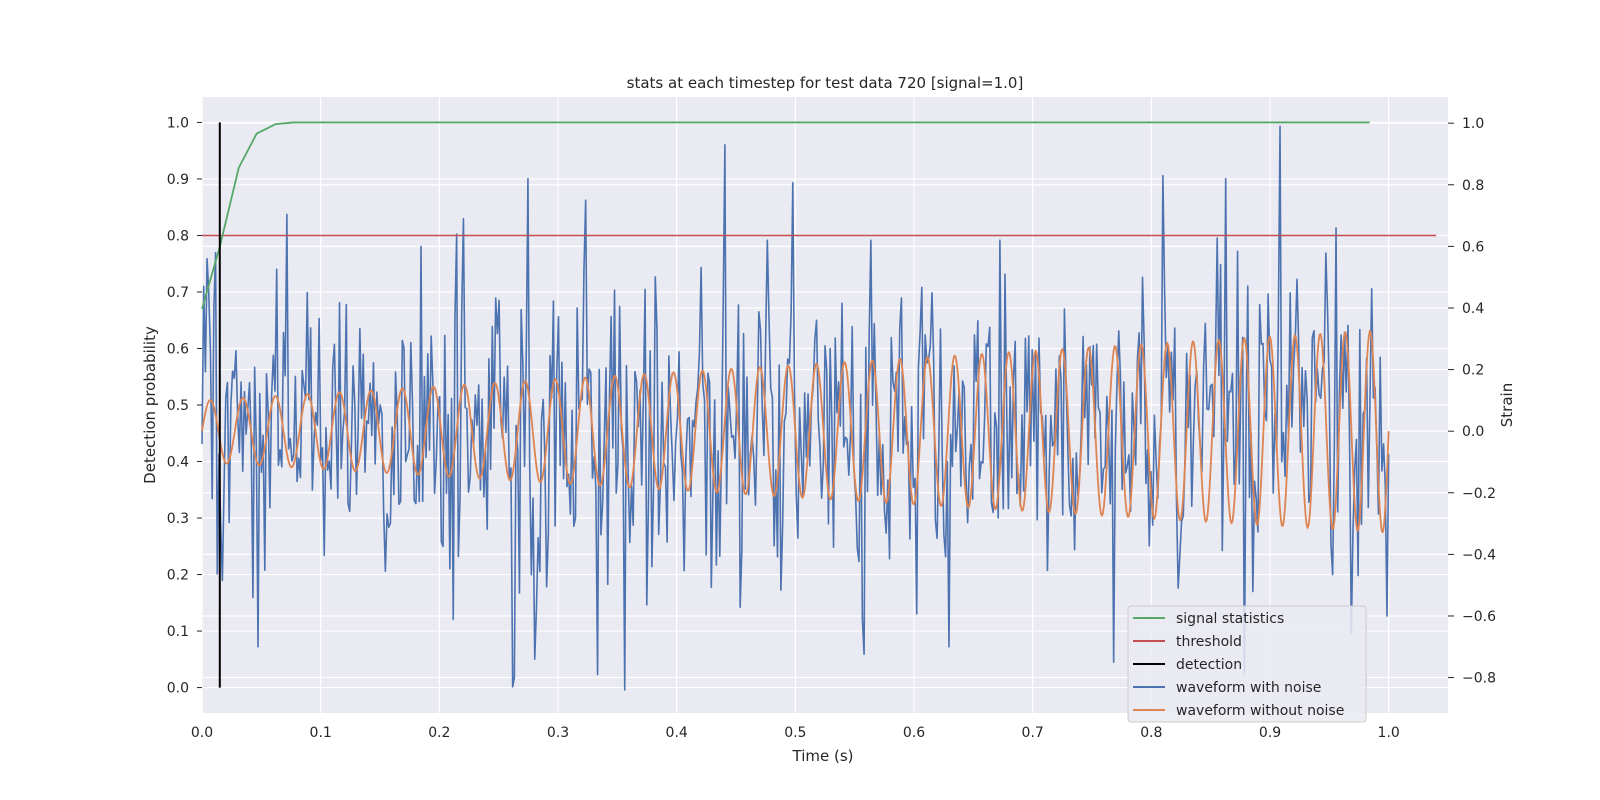  Describe the element at coordinates (178, 123) in the screenshot. I see `y-tick-label: 1.0` at that location.